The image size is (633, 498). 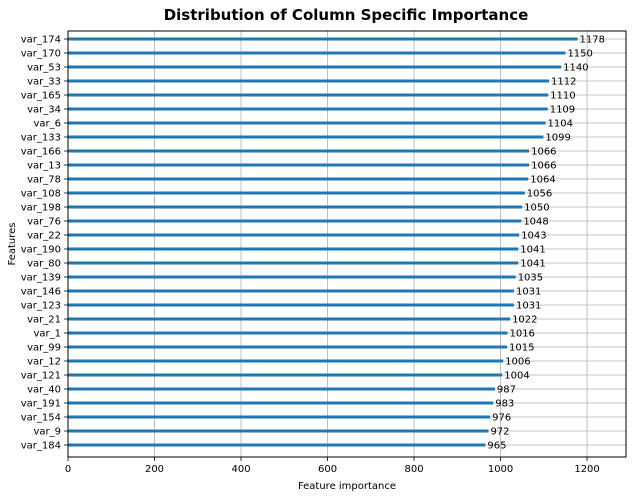 What do you see at coordinates (47, 334) in the screenshot?
I see `y-tick-label: var_1` at bounding box center [47, 334].